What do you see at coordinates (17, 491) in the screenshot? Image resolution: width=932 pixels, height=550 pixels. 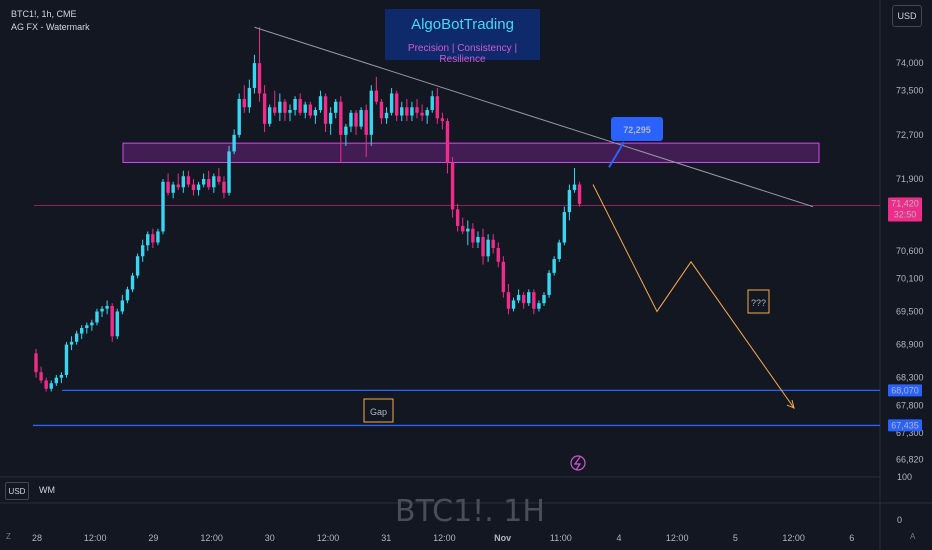 I see `volume-currency-button: USD` at bounding box center [17, 491].